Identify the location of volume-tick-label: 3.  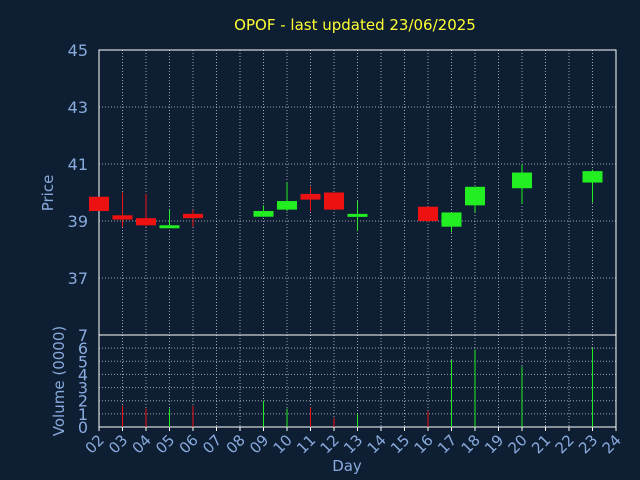
(83, 388).